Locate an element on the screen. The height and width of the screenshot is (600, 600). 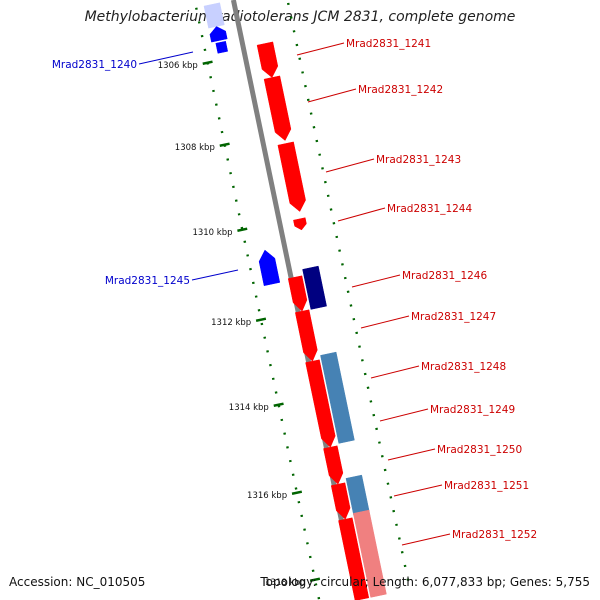
gene-label-mrad2831_1245: Mrad2831_1245 is located at coordinates (147, 281).